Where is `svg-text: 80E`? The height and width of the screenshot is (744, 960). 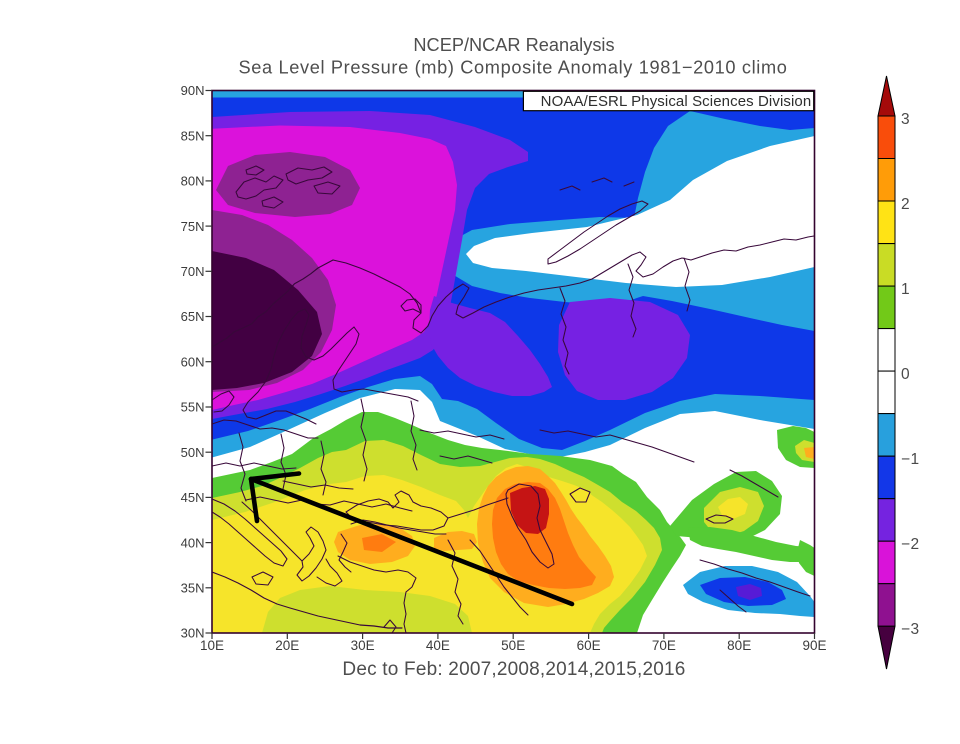
svg-text: 80E is located at coordinates (739, 645).